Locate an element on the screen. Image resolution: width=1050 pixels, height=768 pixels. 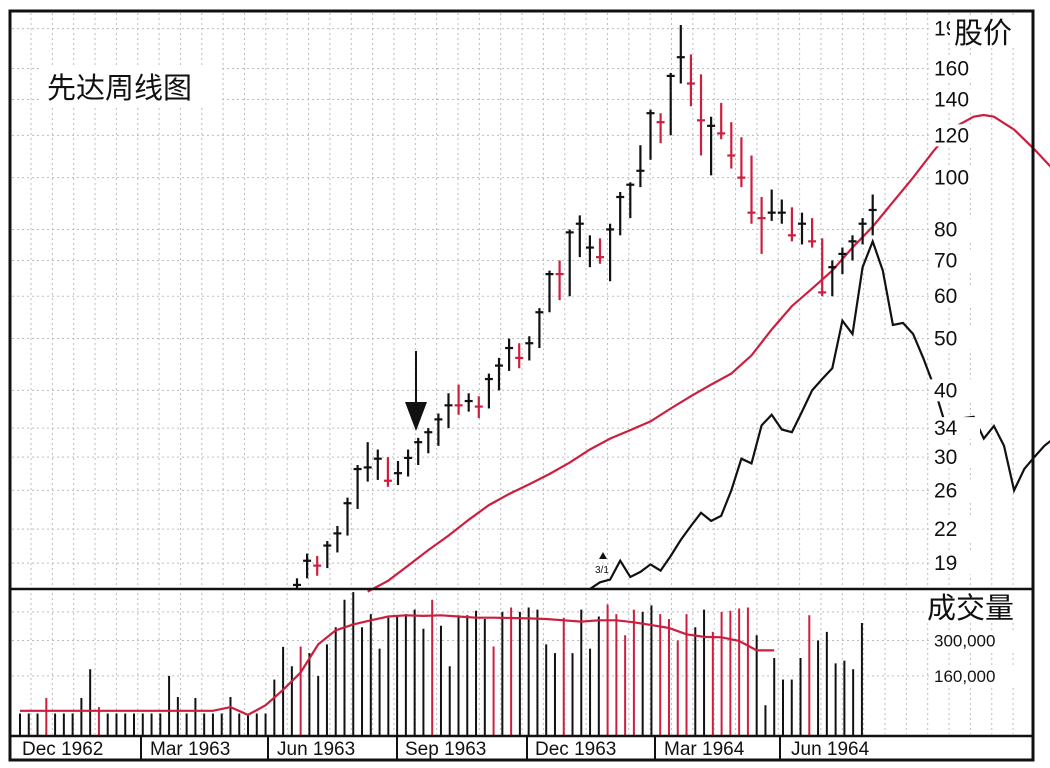
volume-average-line is located at coordinates (397, 665).